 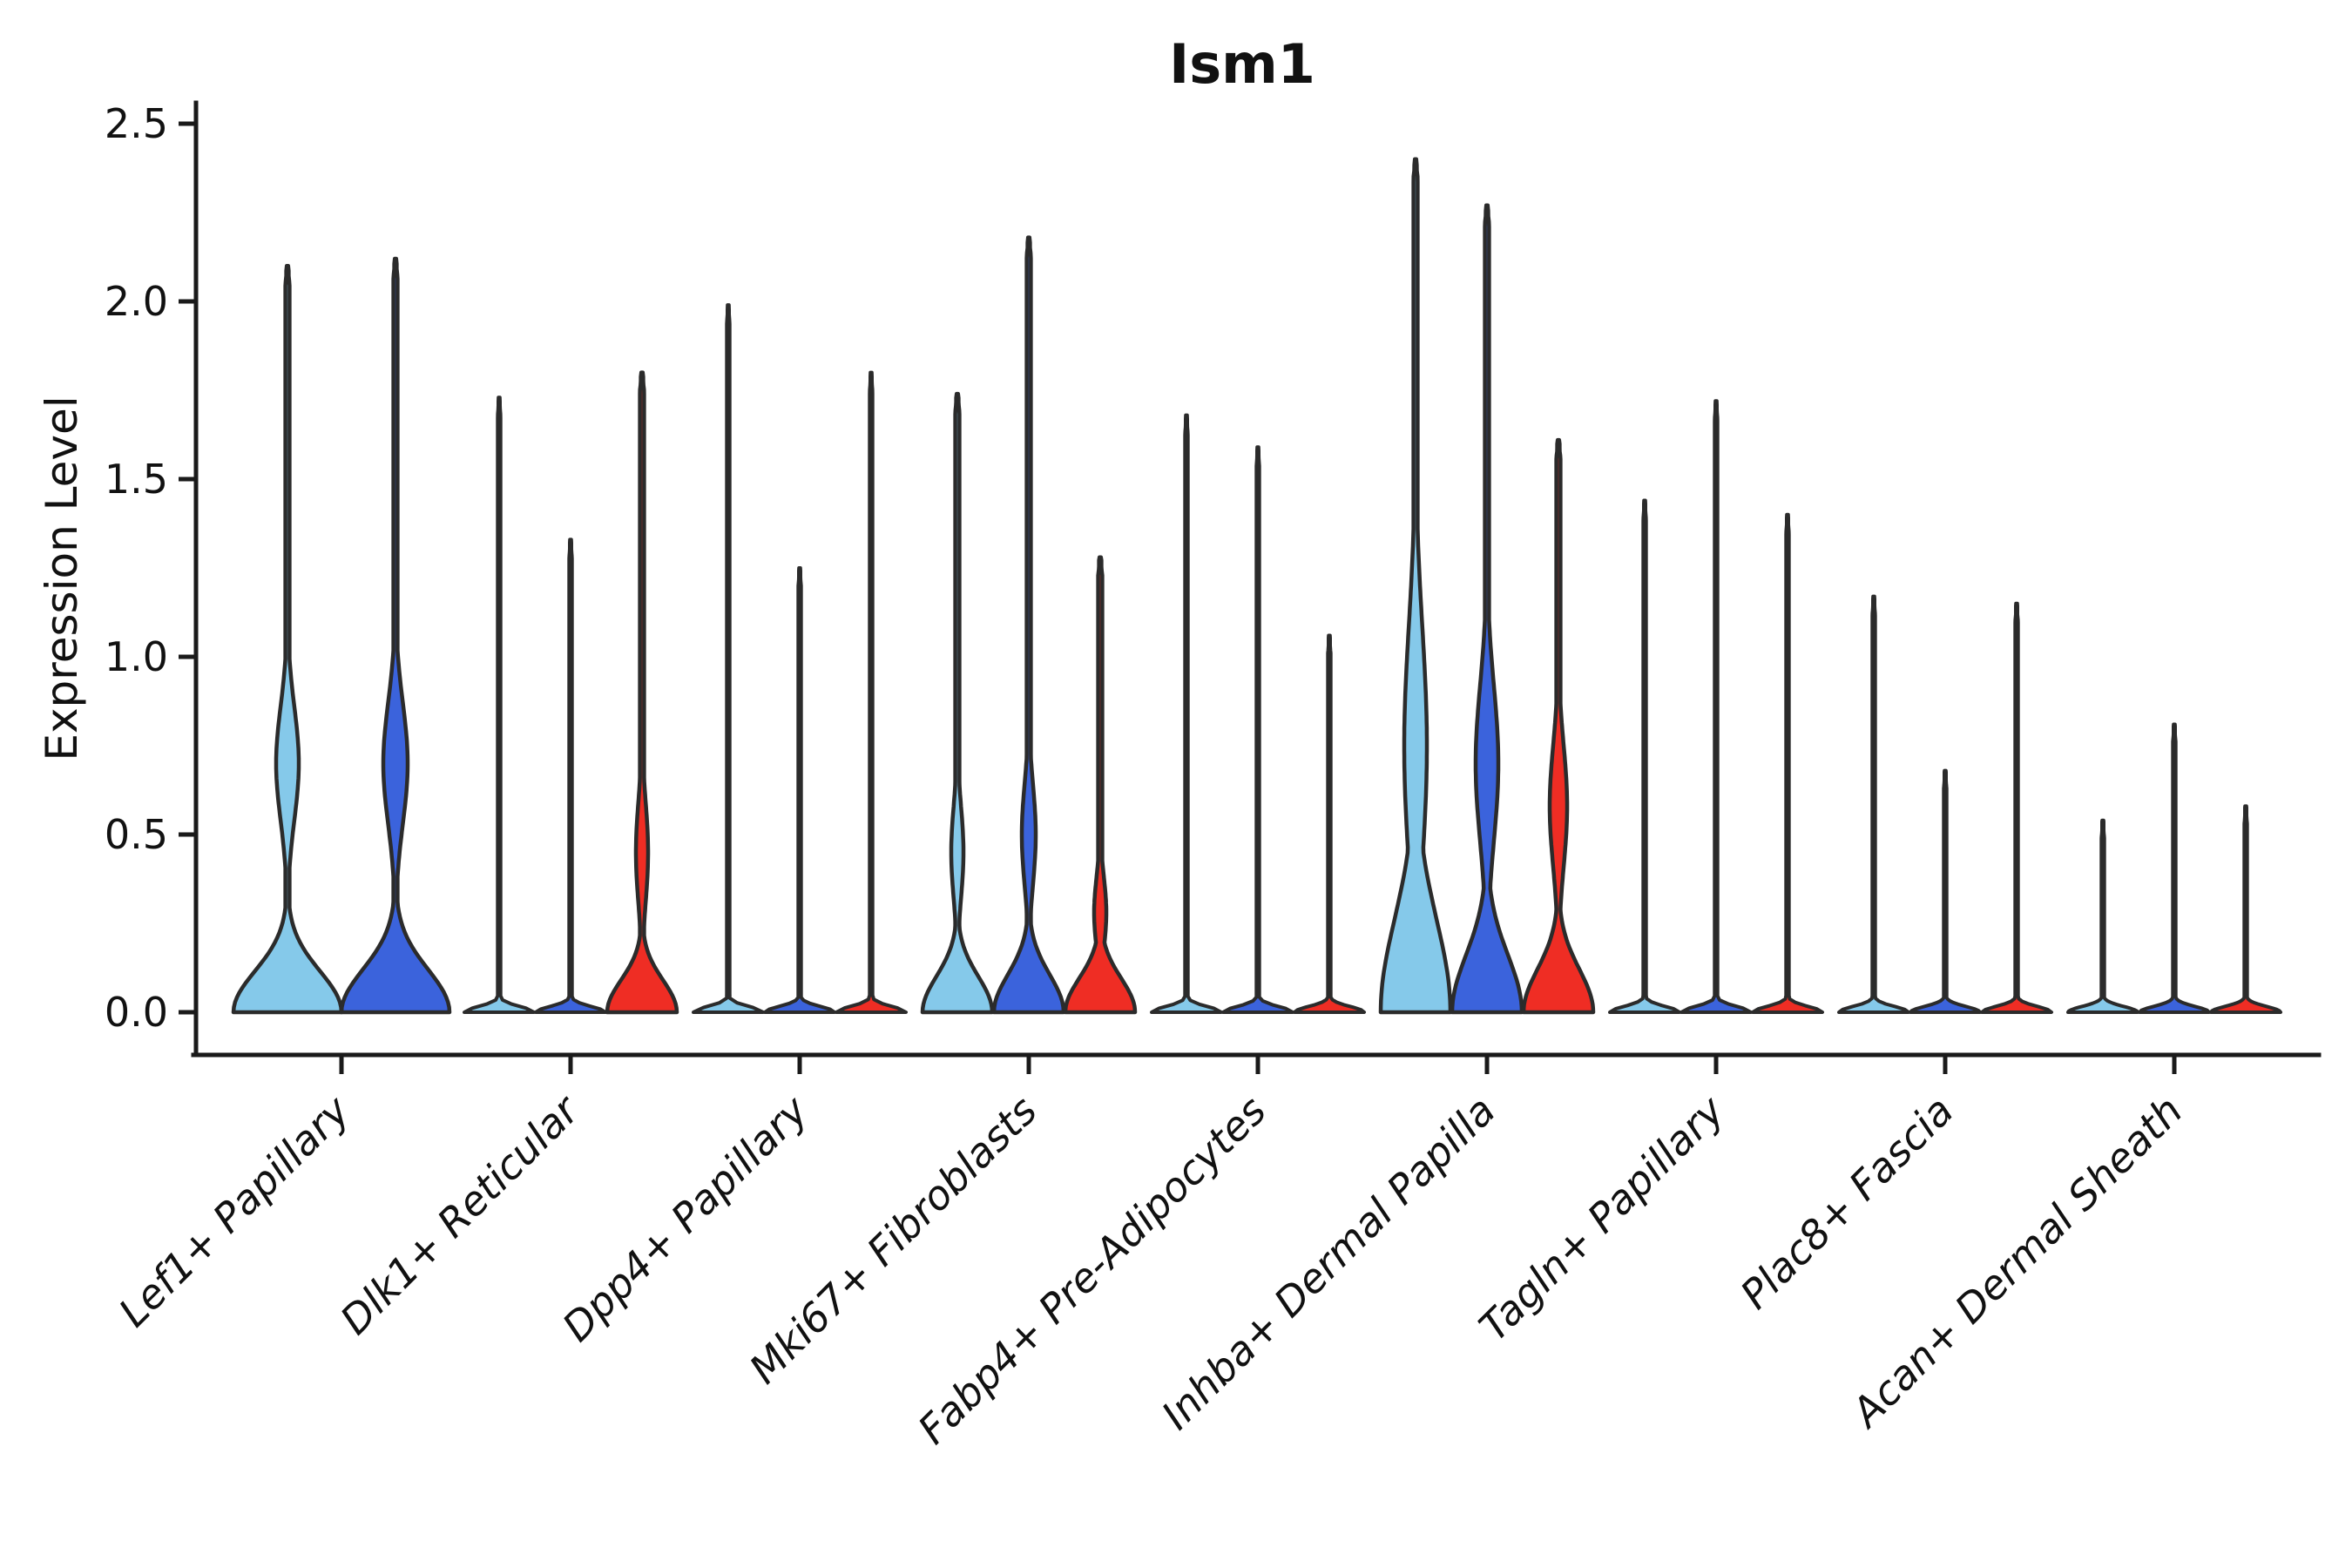 I want to click on y-tick-label: 0.5, so click(x=136, y=834).